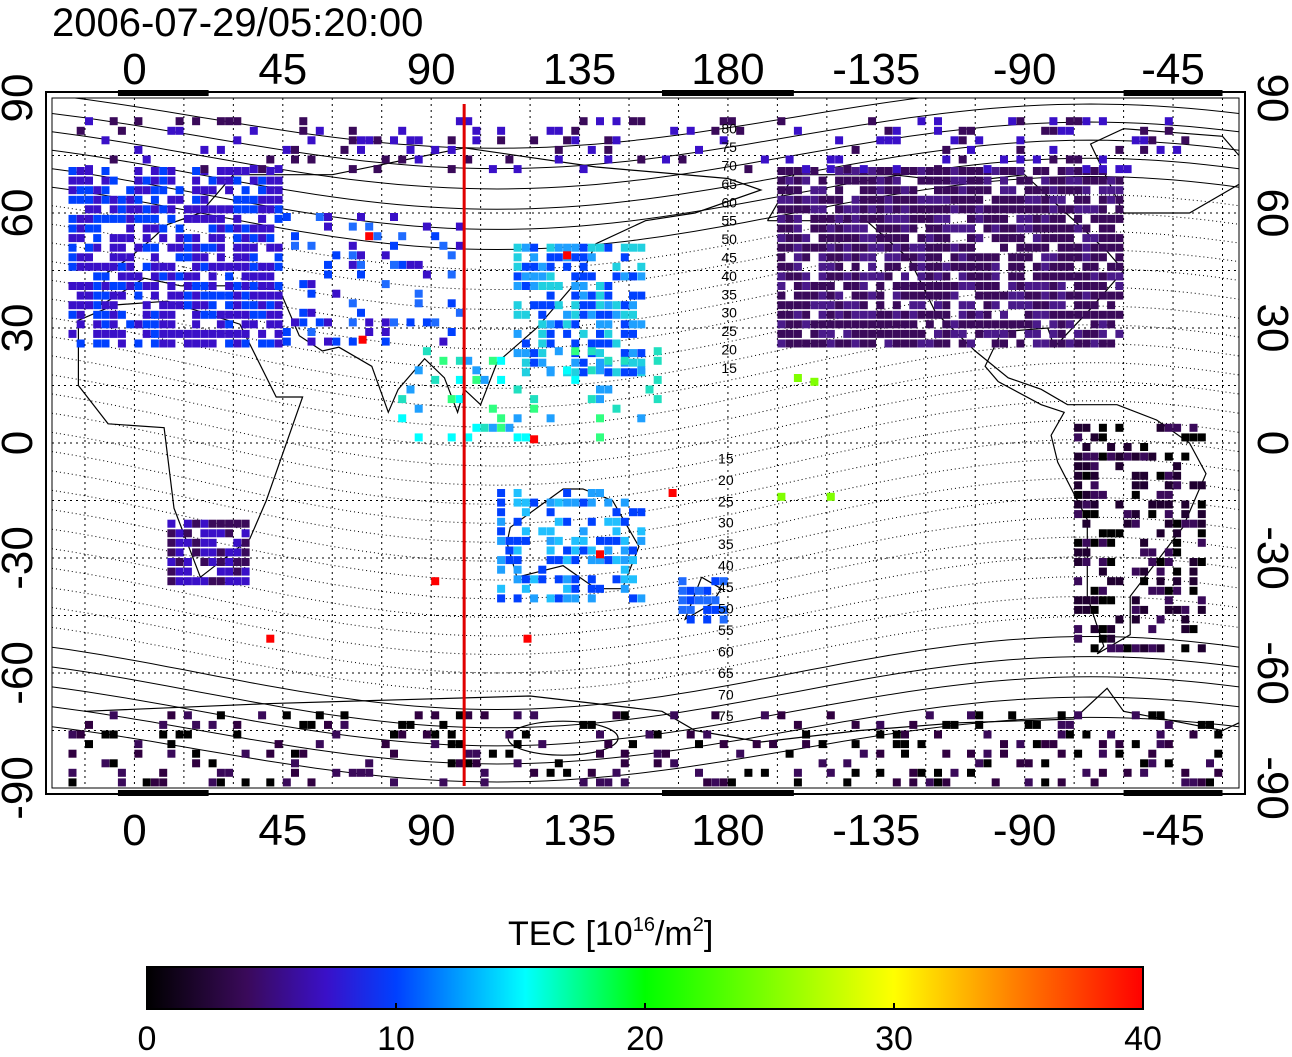 The height and width of the screenshot is (1057, 1292). I want to click on contour-label: 60, so click(726, 652).